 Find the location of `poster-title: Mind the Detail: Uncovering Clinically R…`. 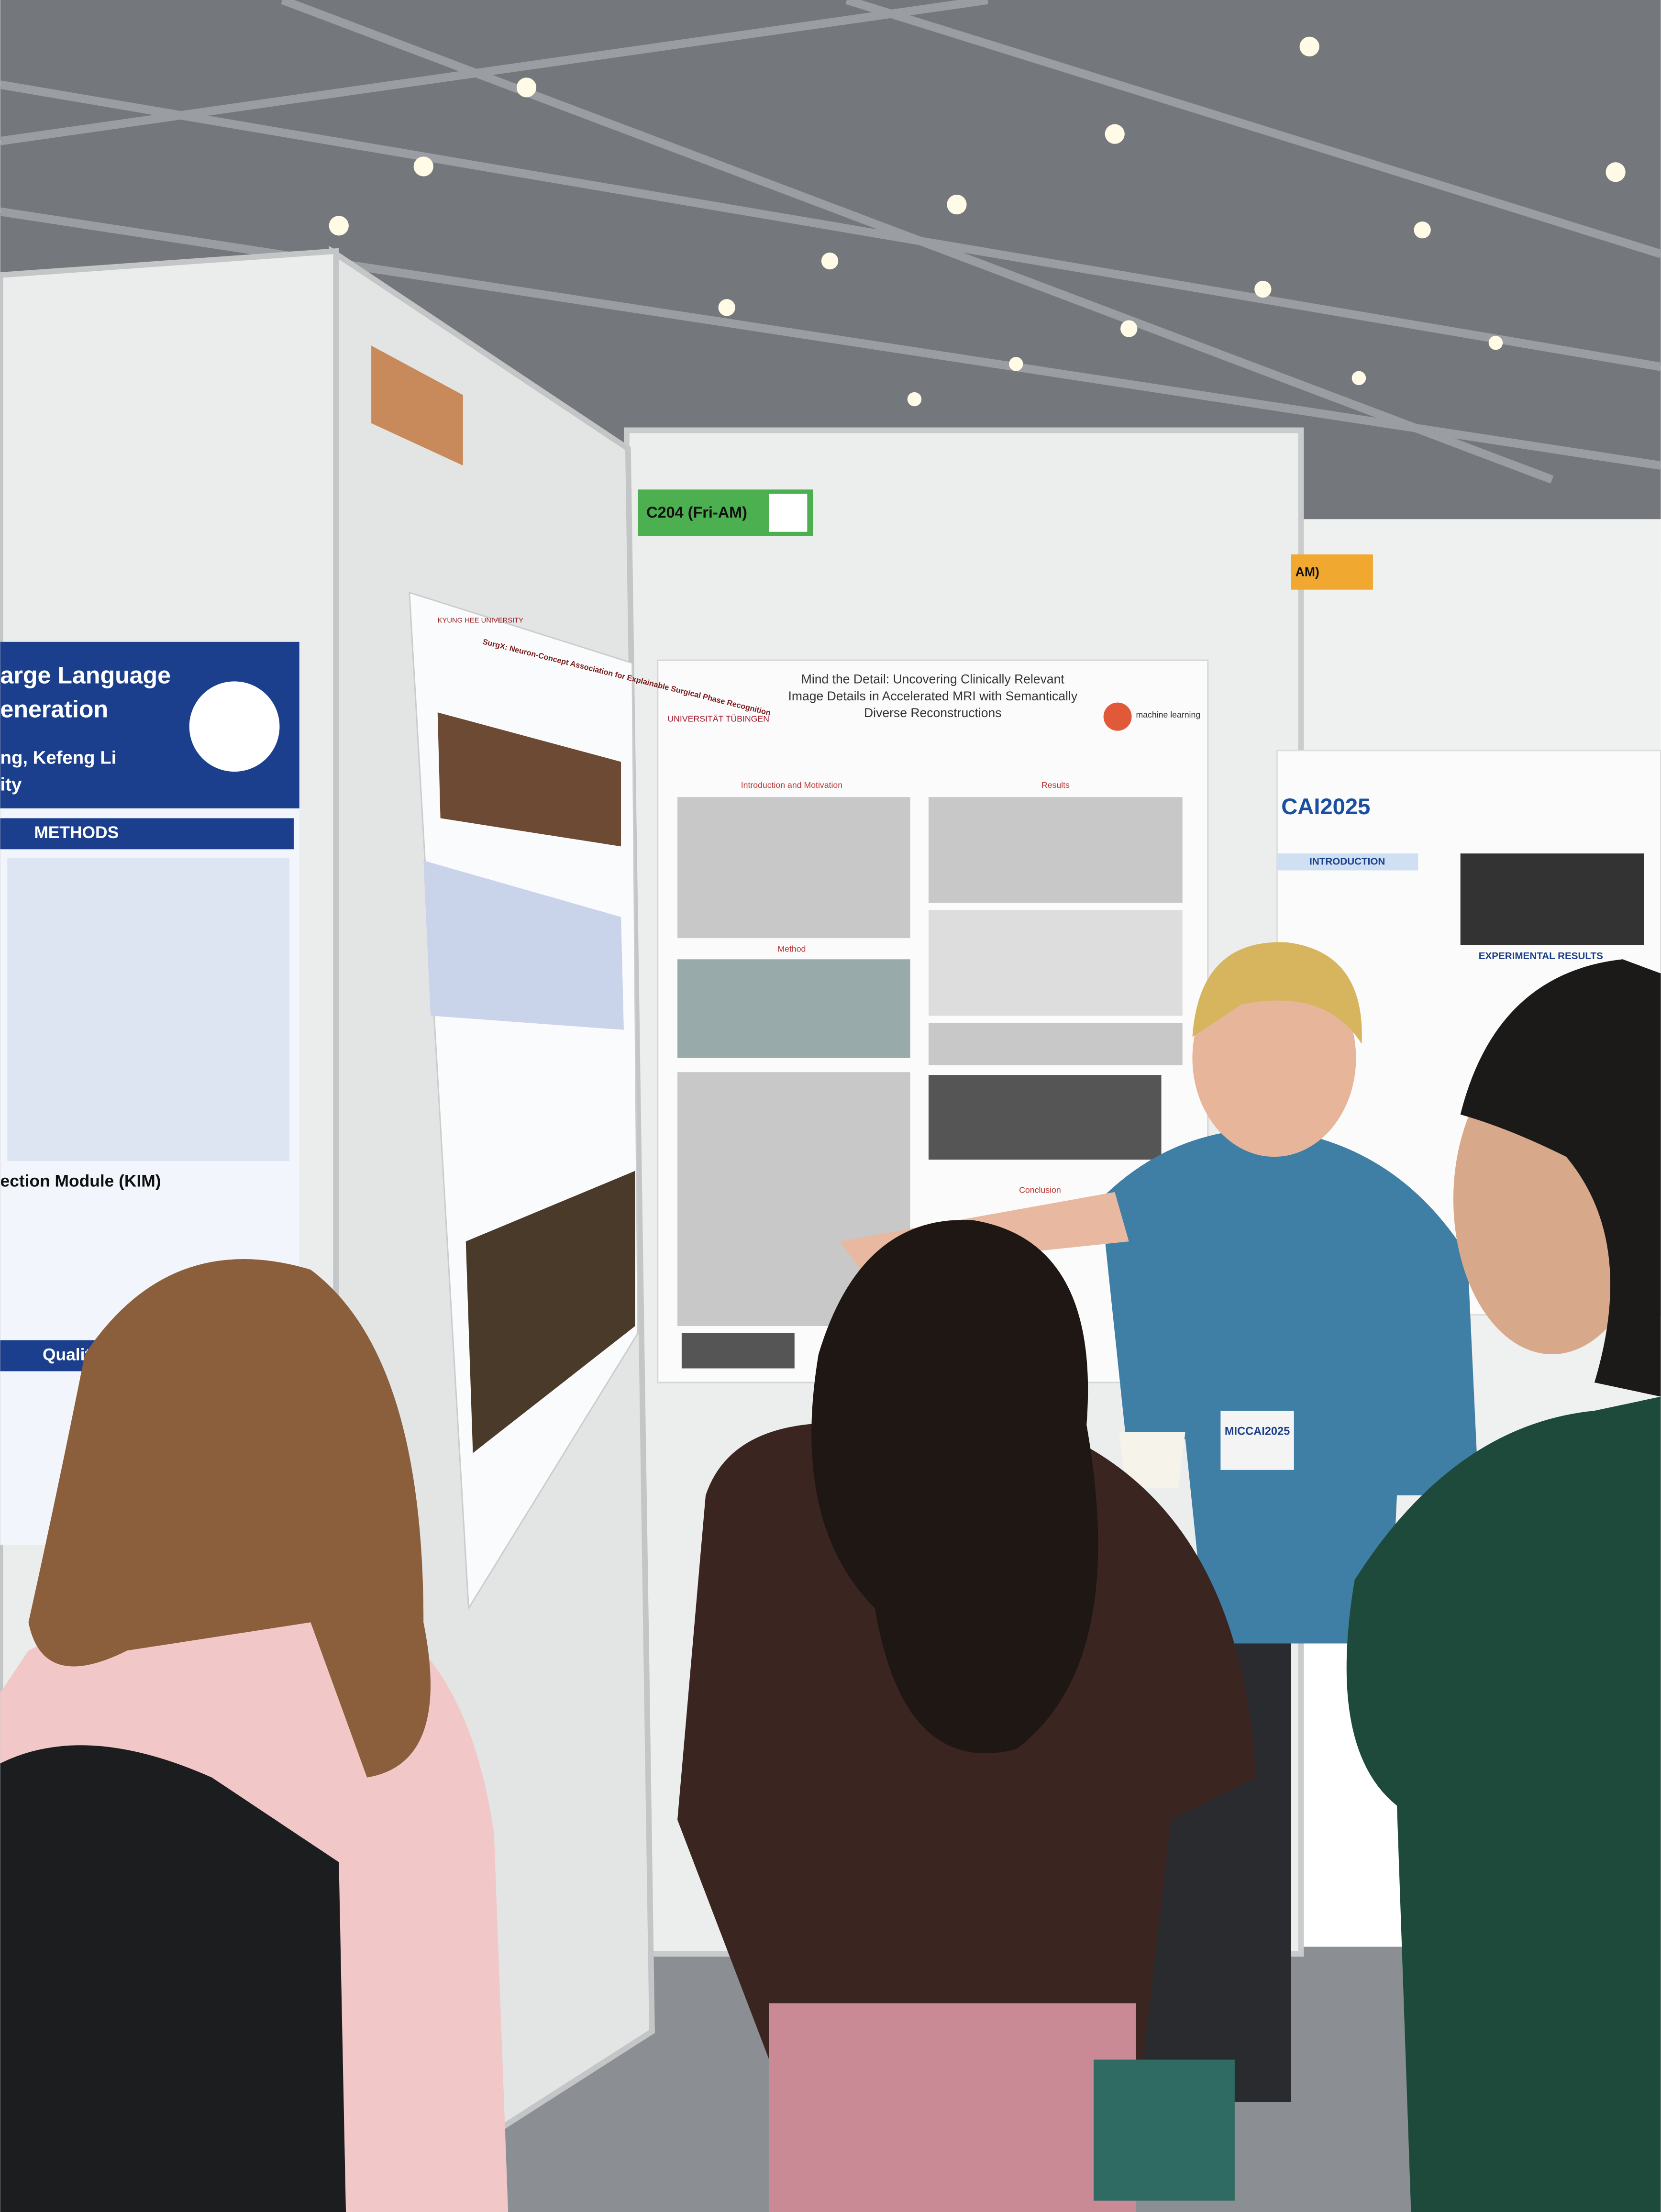

poster-title: Mind the Detail: Uncovering Clinically R… is located at coordinates (933, 679).